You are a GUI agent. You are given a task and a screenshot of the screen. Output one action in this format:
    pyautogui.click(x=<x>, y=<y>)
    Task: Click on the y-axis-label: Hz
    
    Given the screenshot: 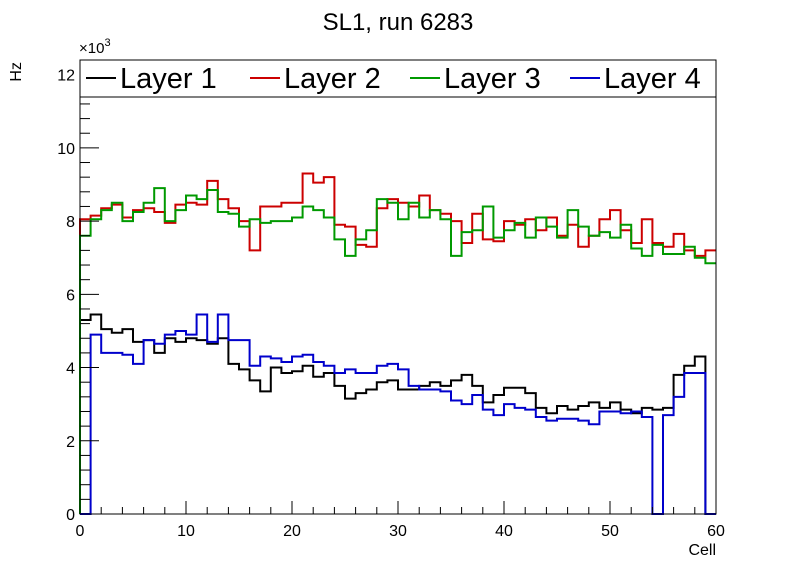 What is the action you would take?
    pyautogui.click(x=16, y=72)
    